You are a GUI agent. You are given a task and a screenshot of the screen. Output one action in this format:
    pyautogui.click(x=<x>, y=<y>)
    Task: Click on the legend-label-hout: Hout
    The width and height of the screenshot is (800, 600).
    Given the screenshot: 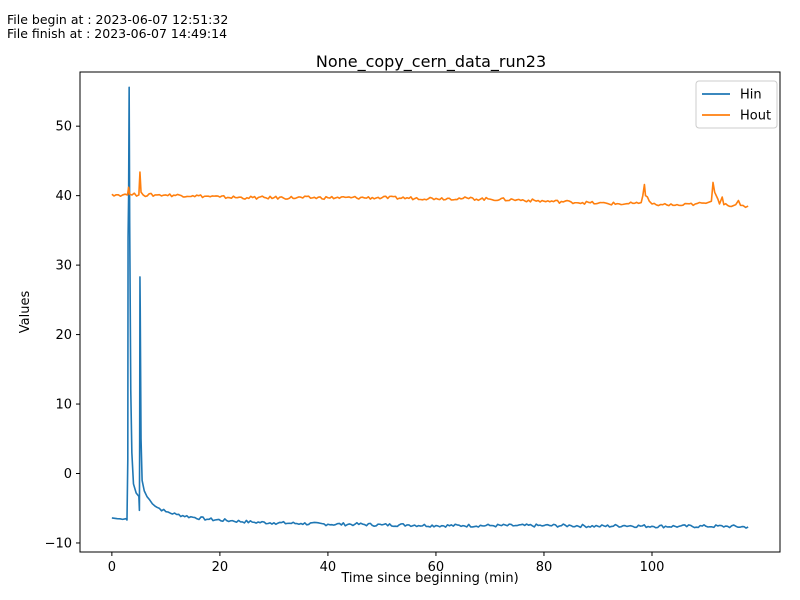 What is the action you would take?
    pyautogui.click(x=755, y=116)
    